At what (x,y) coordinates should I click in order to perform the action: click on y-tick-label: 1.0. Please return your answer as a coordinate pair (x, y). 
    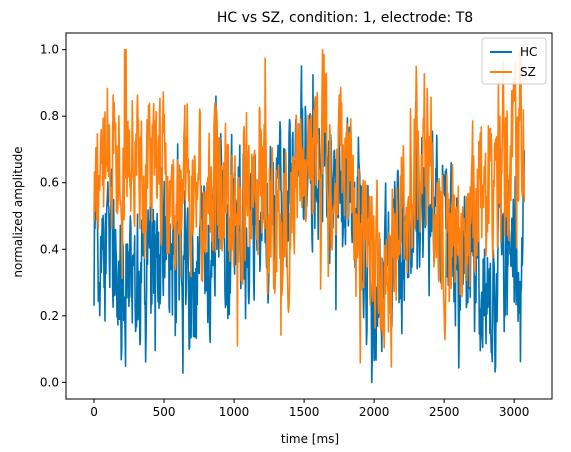
    Looking at the image, I should click on (49, 50).